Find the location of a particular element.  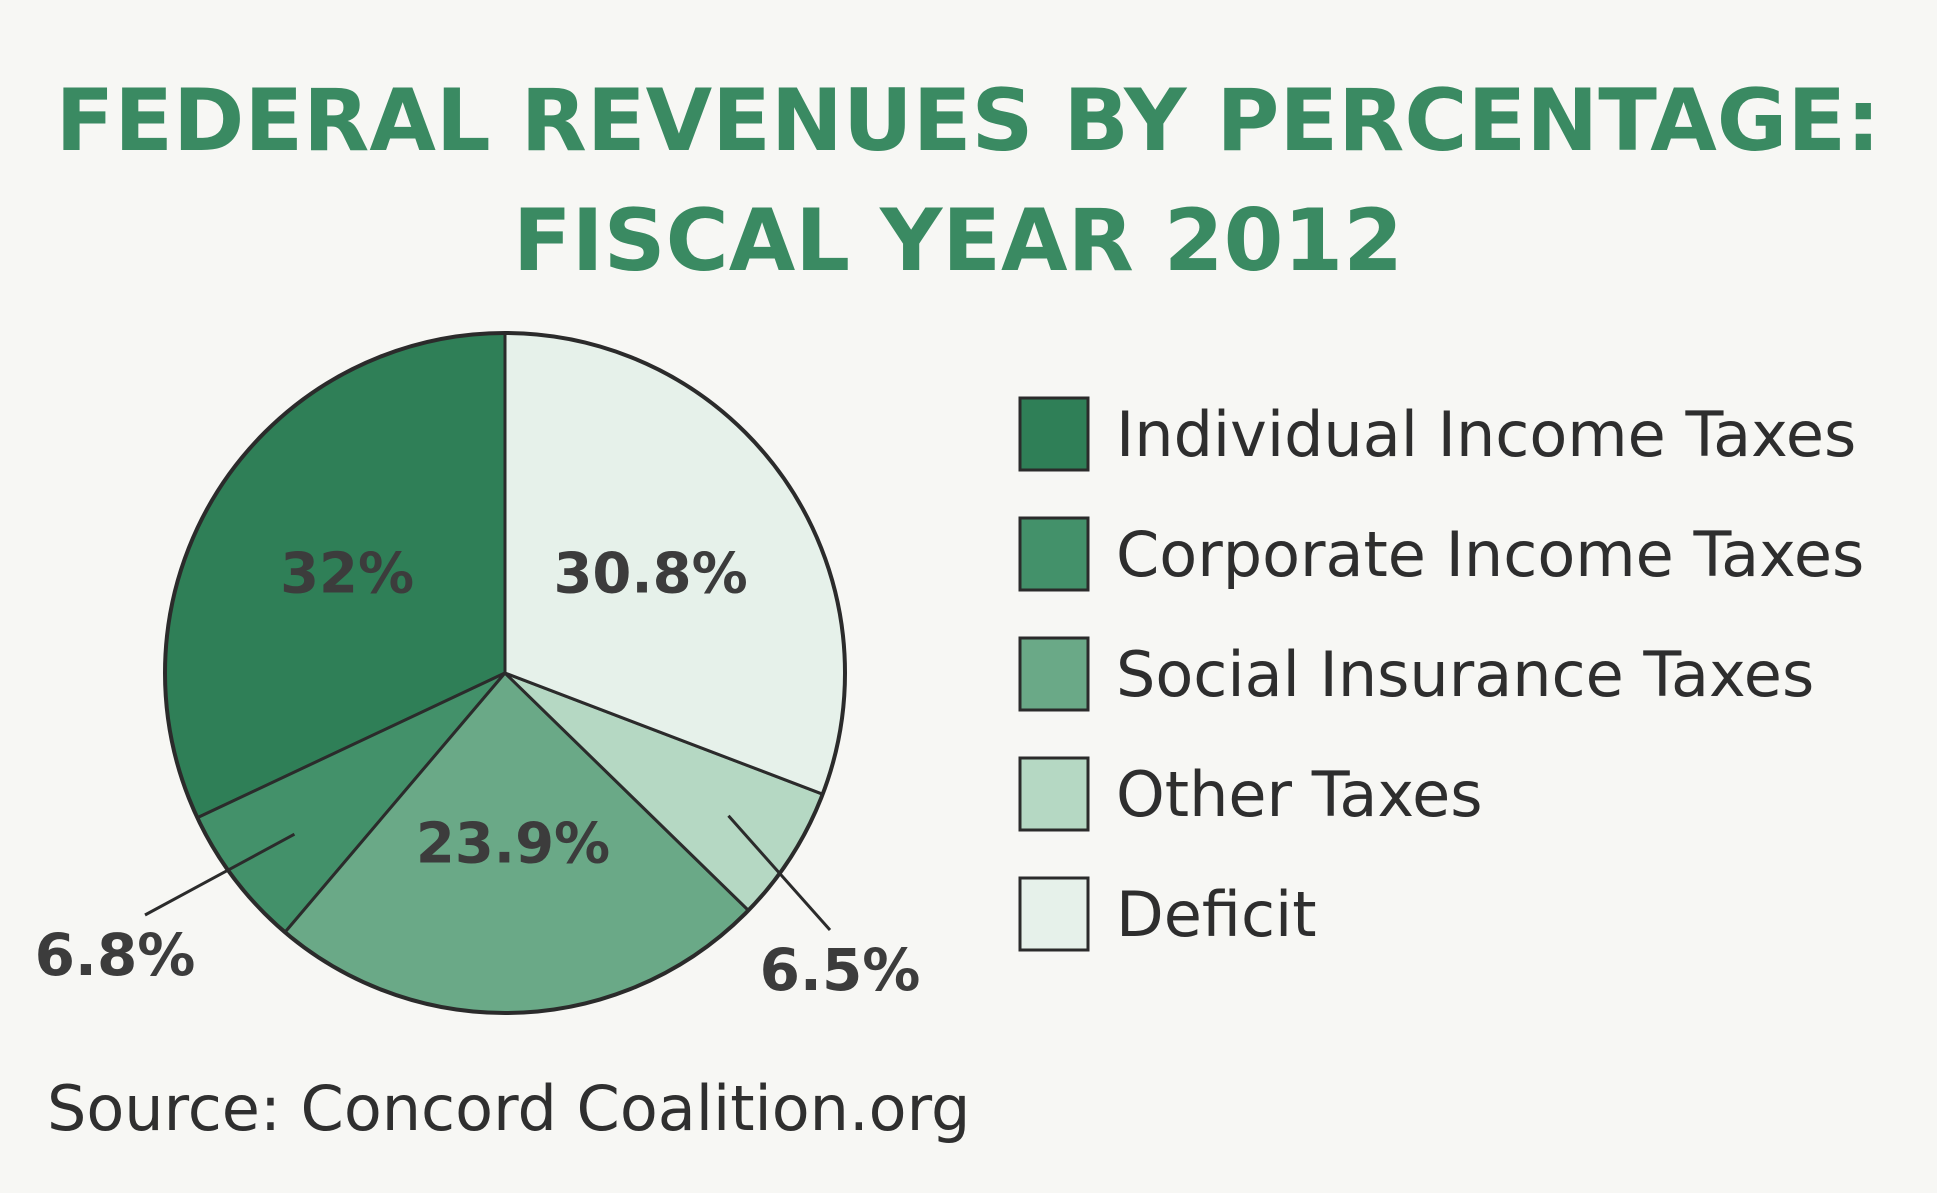

legend-swatch-other-taxes is located at coordinates (1054, 794).